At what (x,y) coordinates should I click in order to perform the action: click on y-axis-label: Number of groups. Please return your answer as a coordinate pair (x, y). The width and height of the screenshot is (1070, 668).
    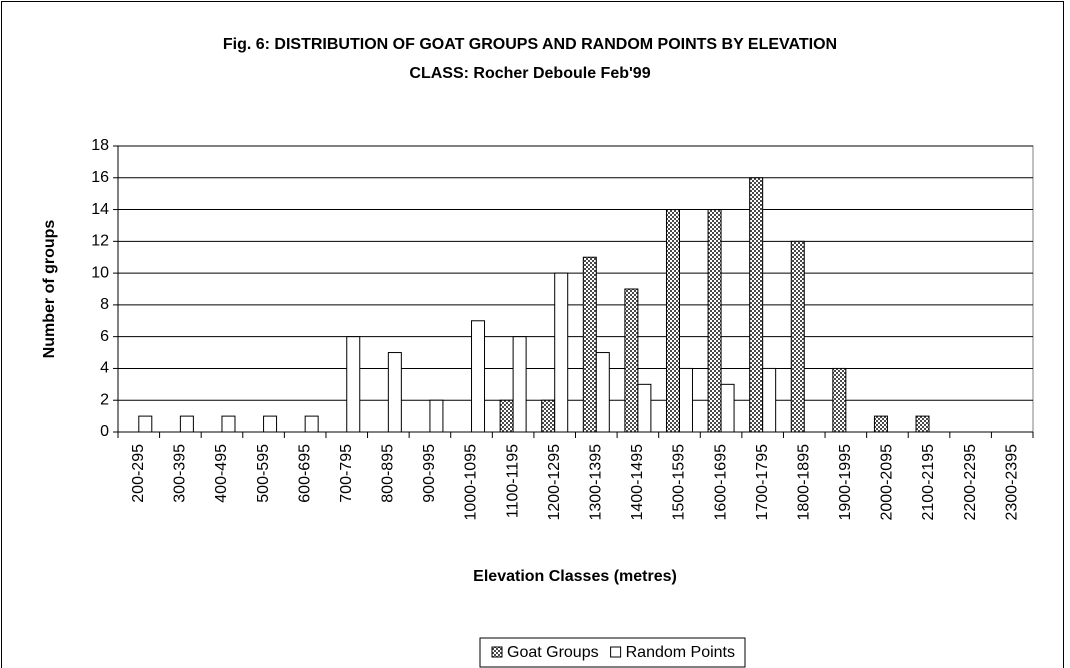
    Looking at the image, I should click on (49, 289).